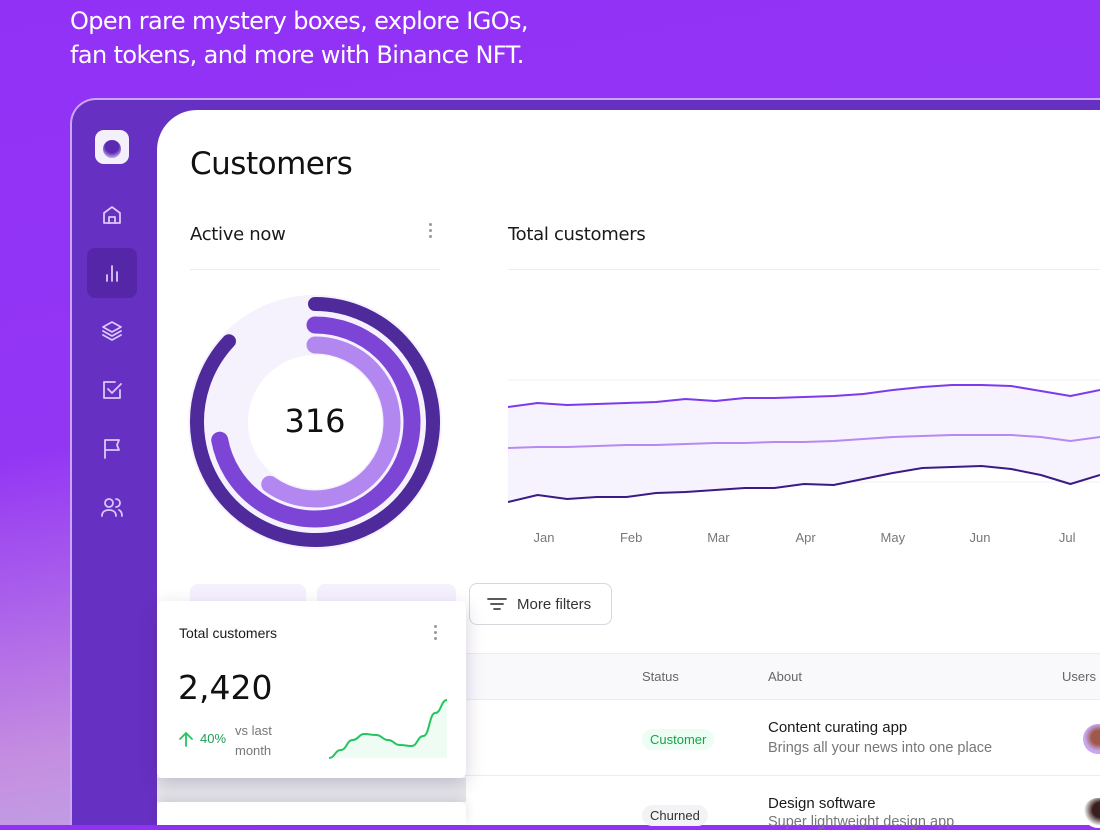  What do you see at coordinates (631, 537) in the screenshot?
I see `x-tick-label: Feb` at bounding box center [631, 537].